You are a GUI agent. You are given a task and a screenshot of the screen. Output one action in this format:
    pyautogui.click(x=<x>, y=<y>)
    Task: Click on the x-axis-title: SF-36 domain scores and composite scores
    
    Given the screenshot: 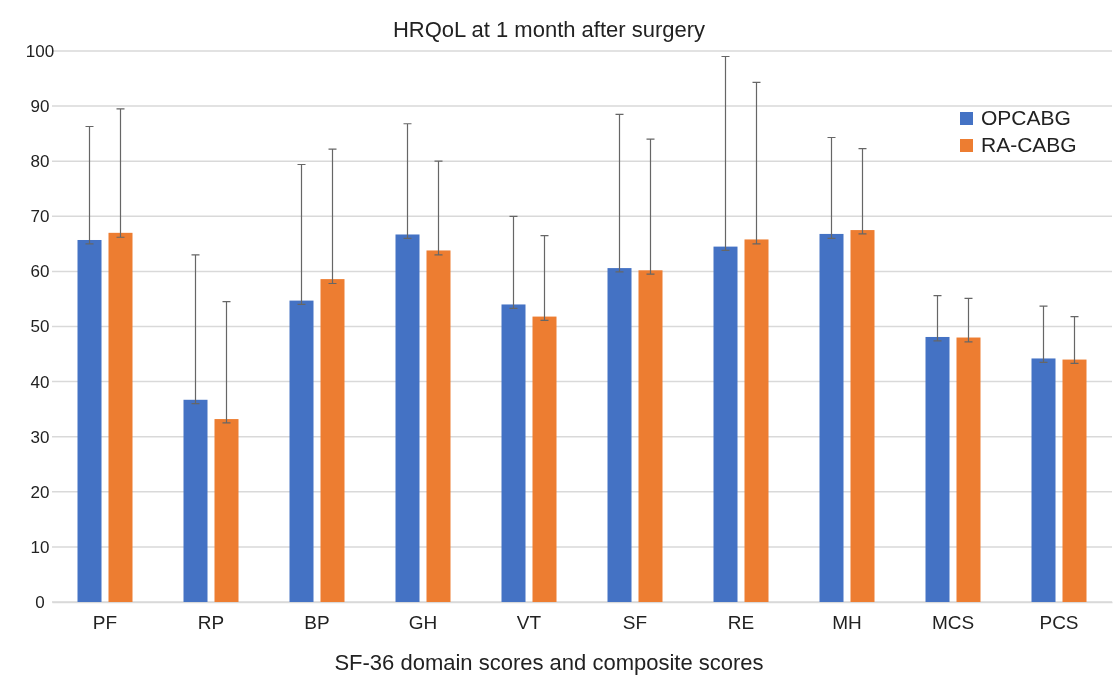 What is the action you would take?
    pyautogui.click(x=549, y=662)
    